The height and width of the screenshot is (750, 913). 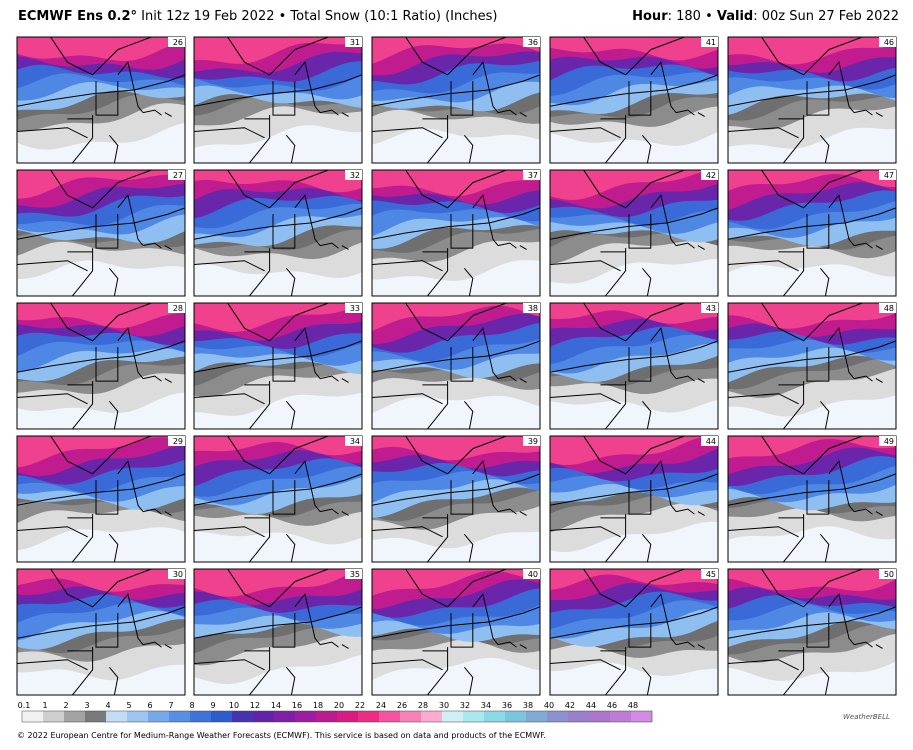 What do you see at coordinates (355, 441) in the screenshot?
I see `member-label: 34` at bounding box center [355, 441].